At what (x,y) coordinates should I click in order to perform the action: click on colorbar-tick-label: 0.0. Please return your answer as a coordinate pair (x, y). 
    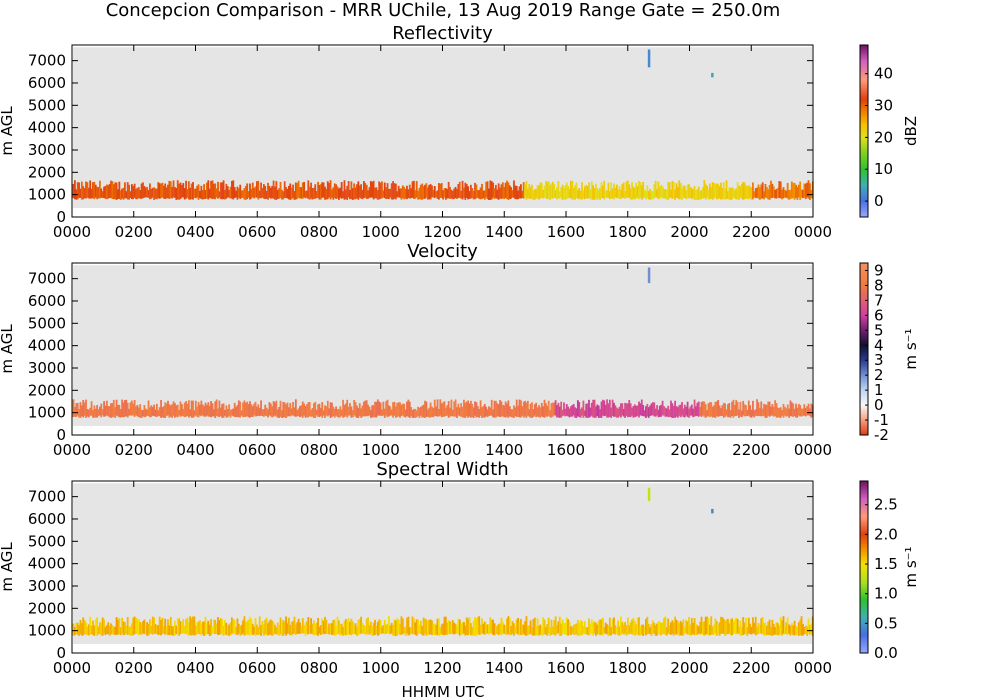
    Looking at the image, I should click on (886, 653).